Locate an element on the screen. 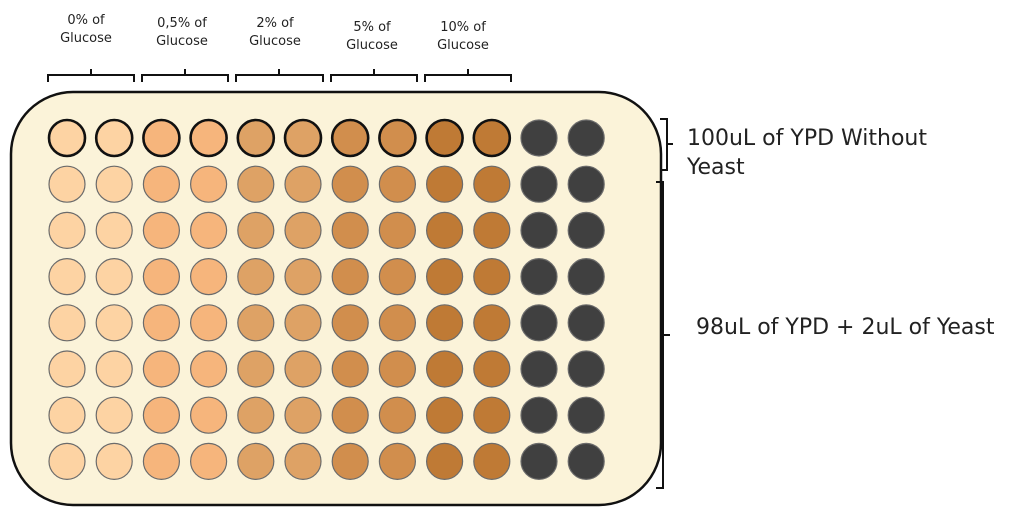 The image size is (1014, 513). well-r7-c4 is located at coordinates (209, 415).